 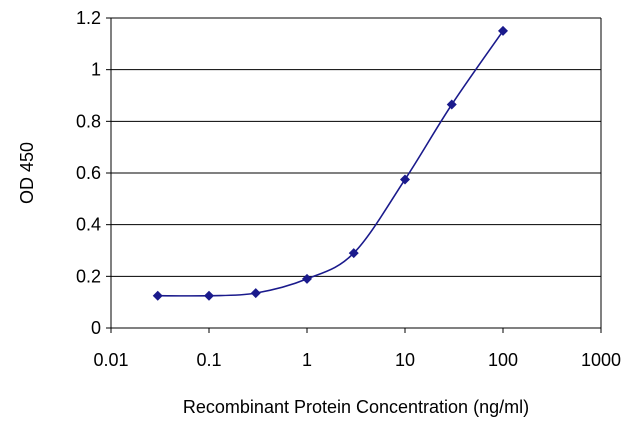 What do you see at coordinates (96, 70) in the screenshot?
I see `y-tick-label: 1` at bounding box center [96, 70].